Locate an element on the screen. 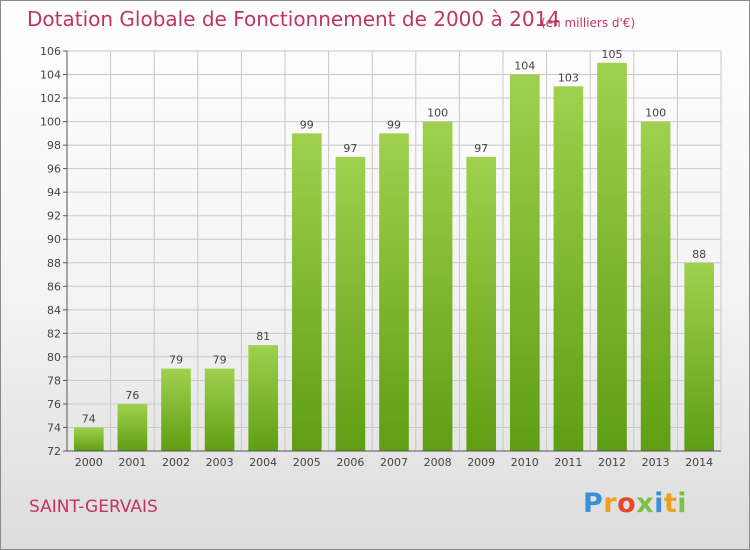 This screenshot has height=550, width=750. y-tick-label: 102 is located at coordinates (50, 98).